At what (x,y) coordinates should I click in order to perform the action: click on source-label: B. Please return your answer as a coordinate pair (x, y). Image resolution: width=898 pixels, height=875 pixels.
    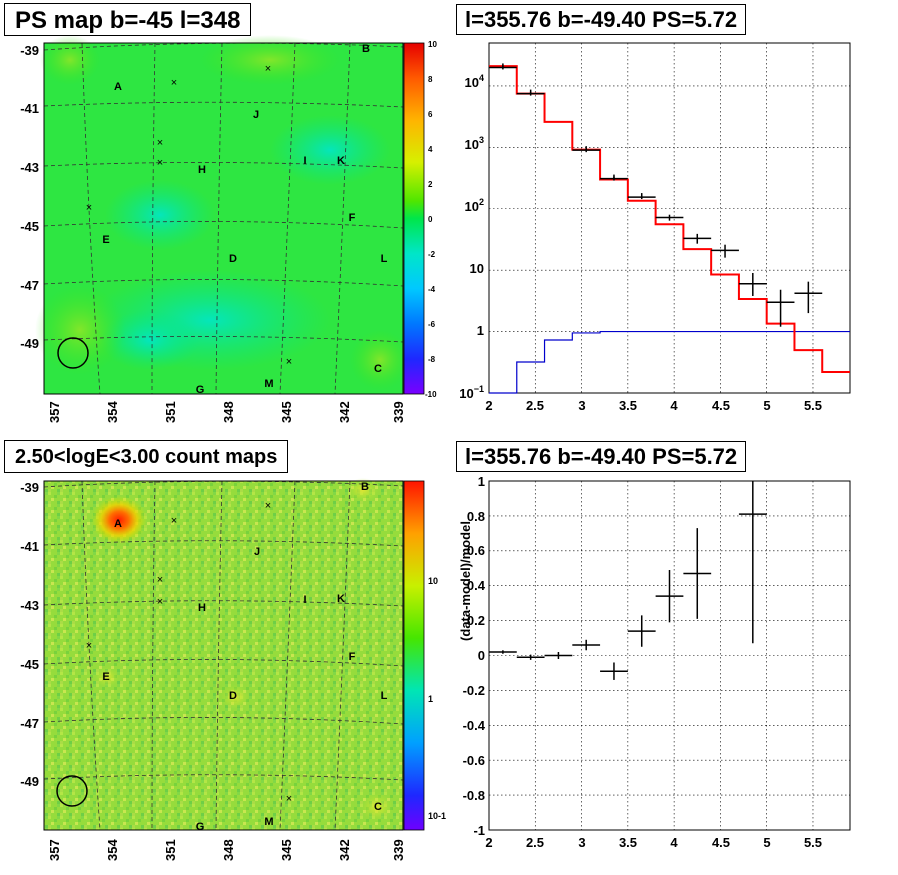
    Looking at the image, I should click on (366, 49).